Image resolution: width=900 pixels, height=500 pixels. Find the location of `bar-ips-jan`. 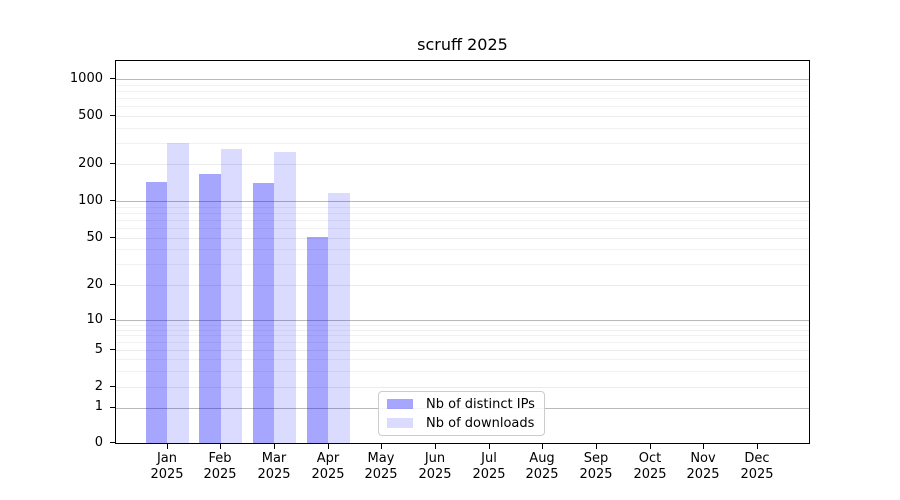

bar-ips-jan is located at coordinates (156, 312).